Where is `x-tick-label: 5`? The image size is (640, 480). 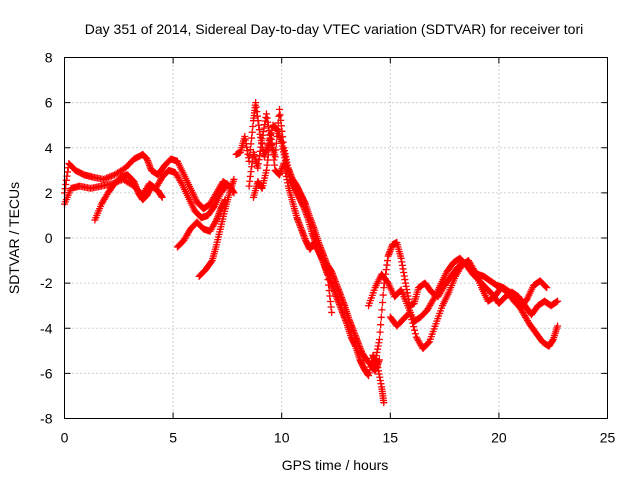
x-tick-label: 5 is located at coordinates (173, 438).